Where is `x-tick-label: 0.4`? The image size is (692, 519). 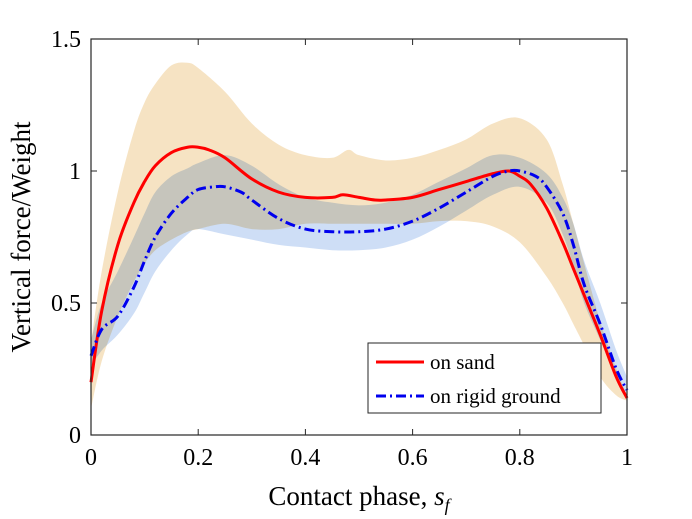
x-tick-label: 0.4 is located at coordinates (305, 458).